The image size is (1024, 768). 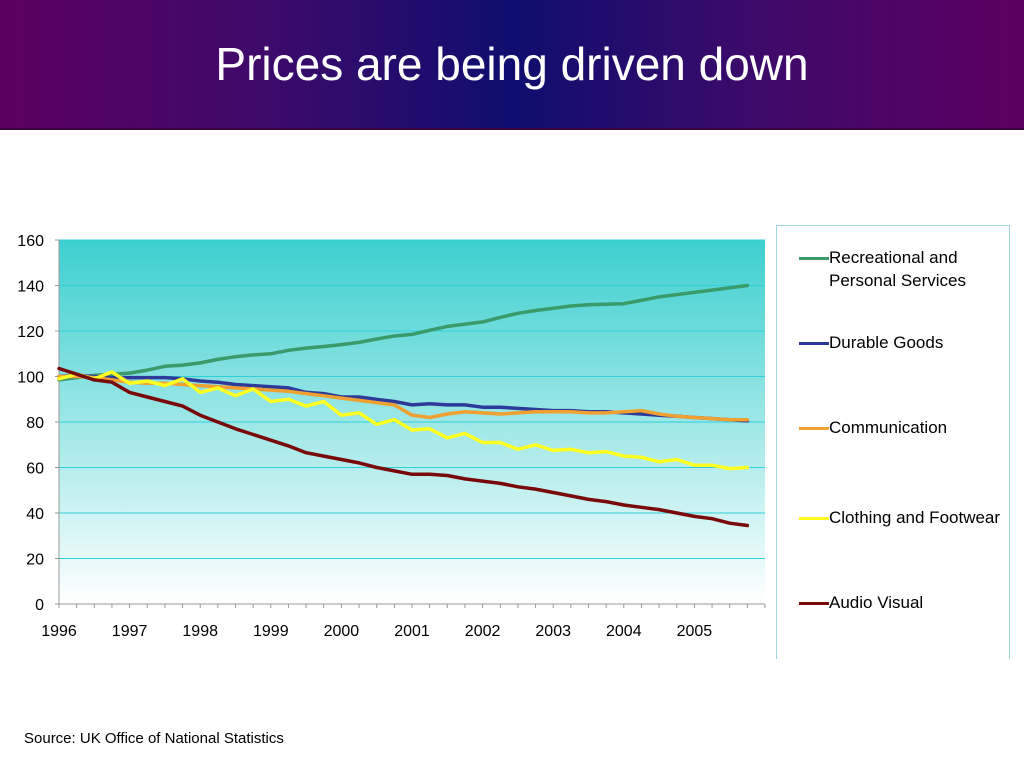 What do you see at coordinates (35, 423) in the screenshot?
I see `y-tick-label: 80` at bounding box center [35, 423].